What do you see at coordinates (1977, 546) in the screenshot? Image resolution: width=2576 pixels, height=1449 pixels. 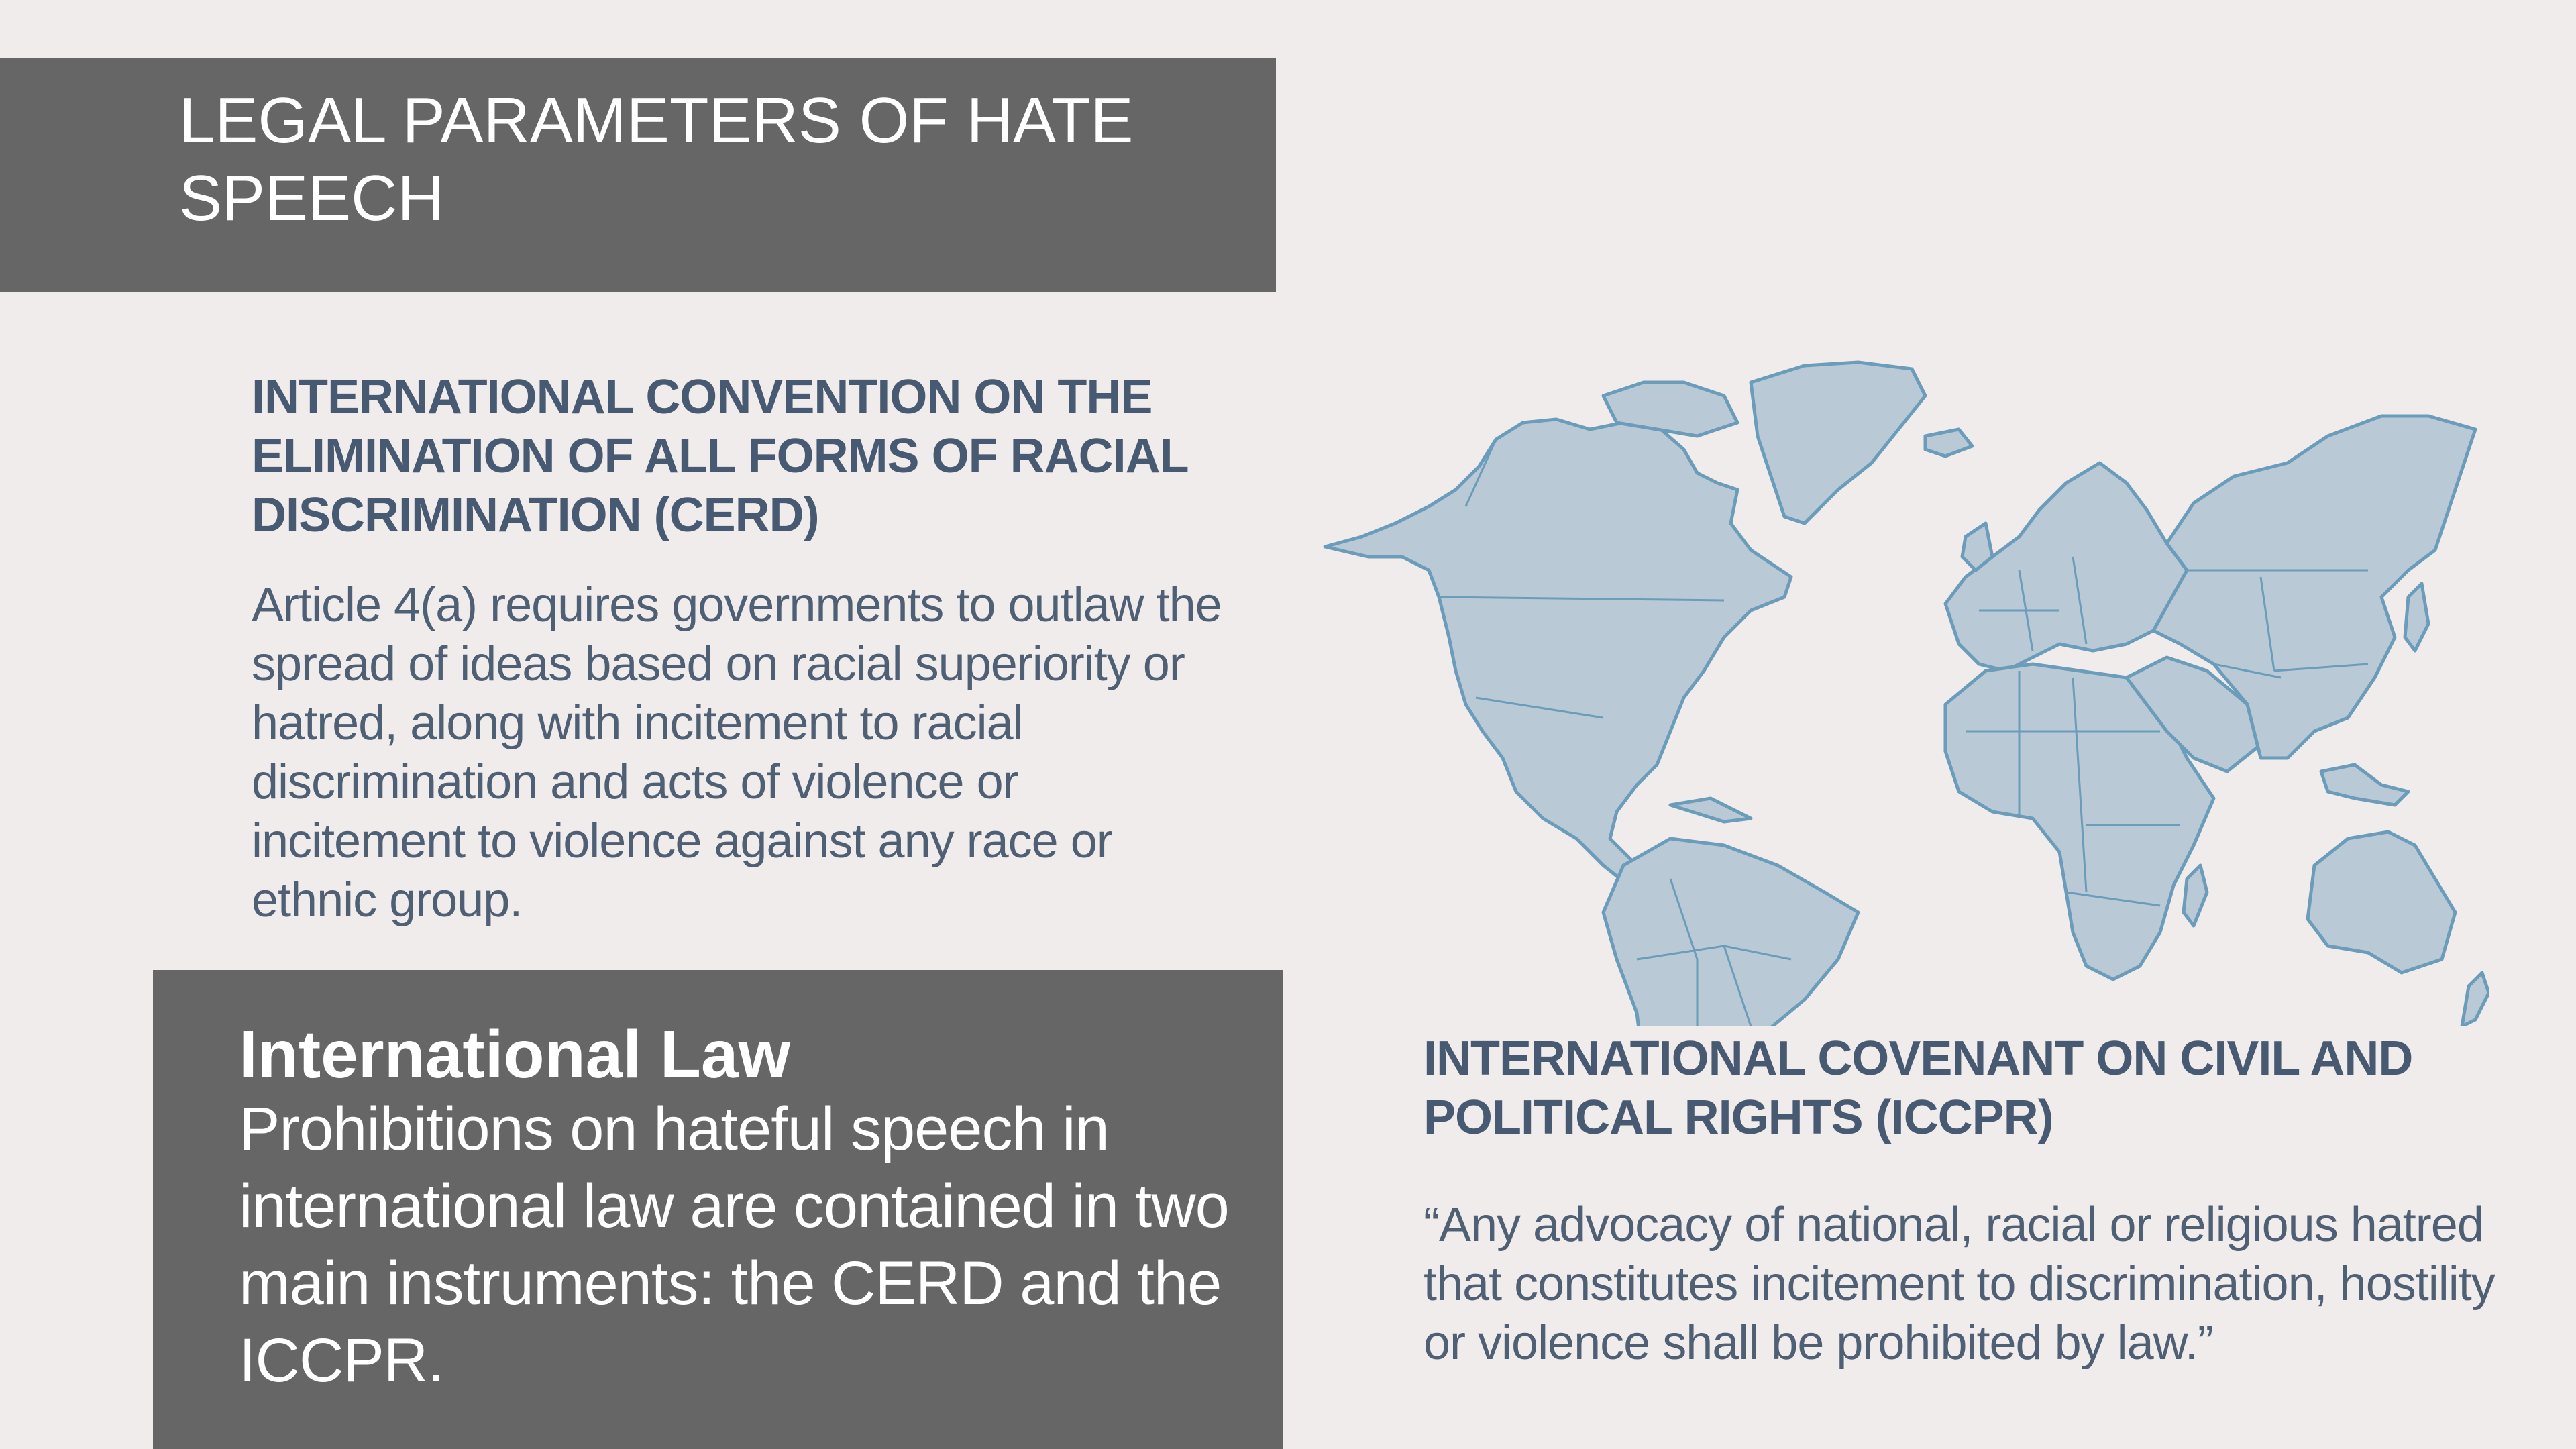 I see `map-uk` at bounding box center [1977, 546].